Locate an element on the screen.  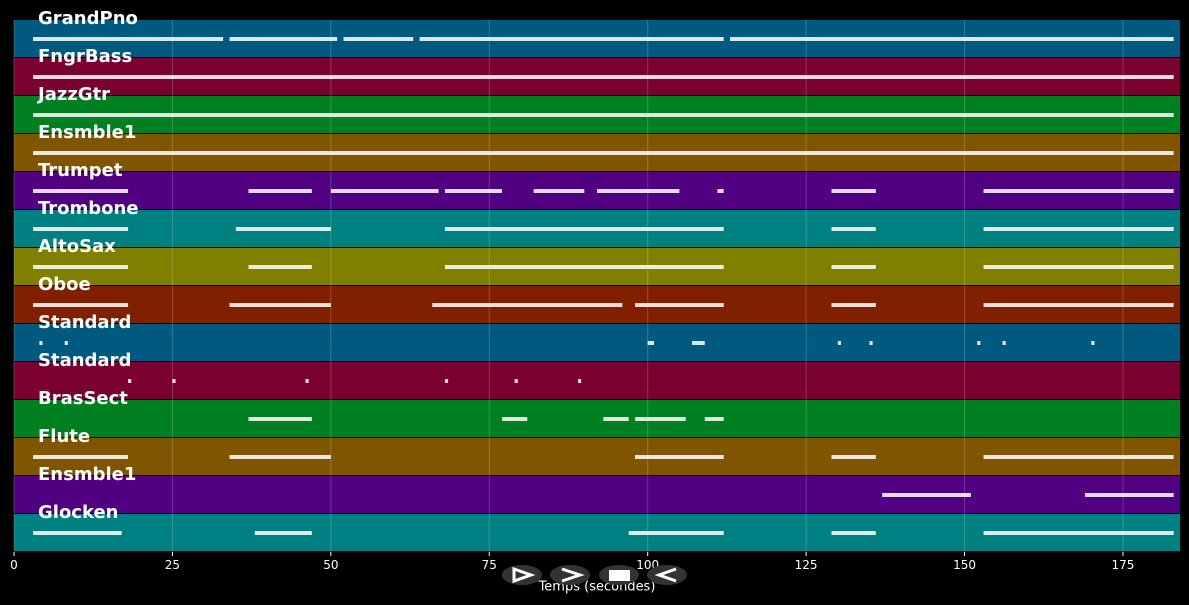
back-button is located at coordinates (667, 575).